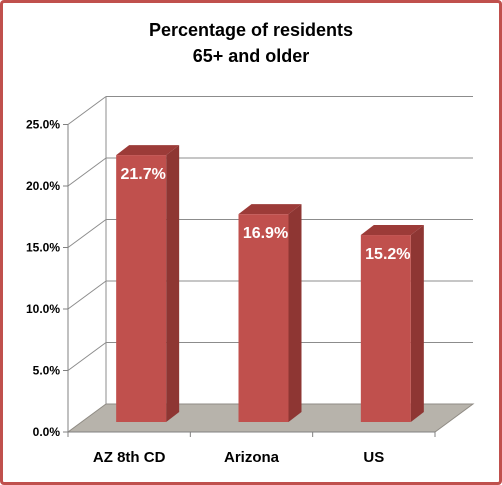 This screenshot has width=502, height=485. Describe the element at coordinates (43, 125) in the screenshot. I see `y-tick-label: 25.0%` at that location.